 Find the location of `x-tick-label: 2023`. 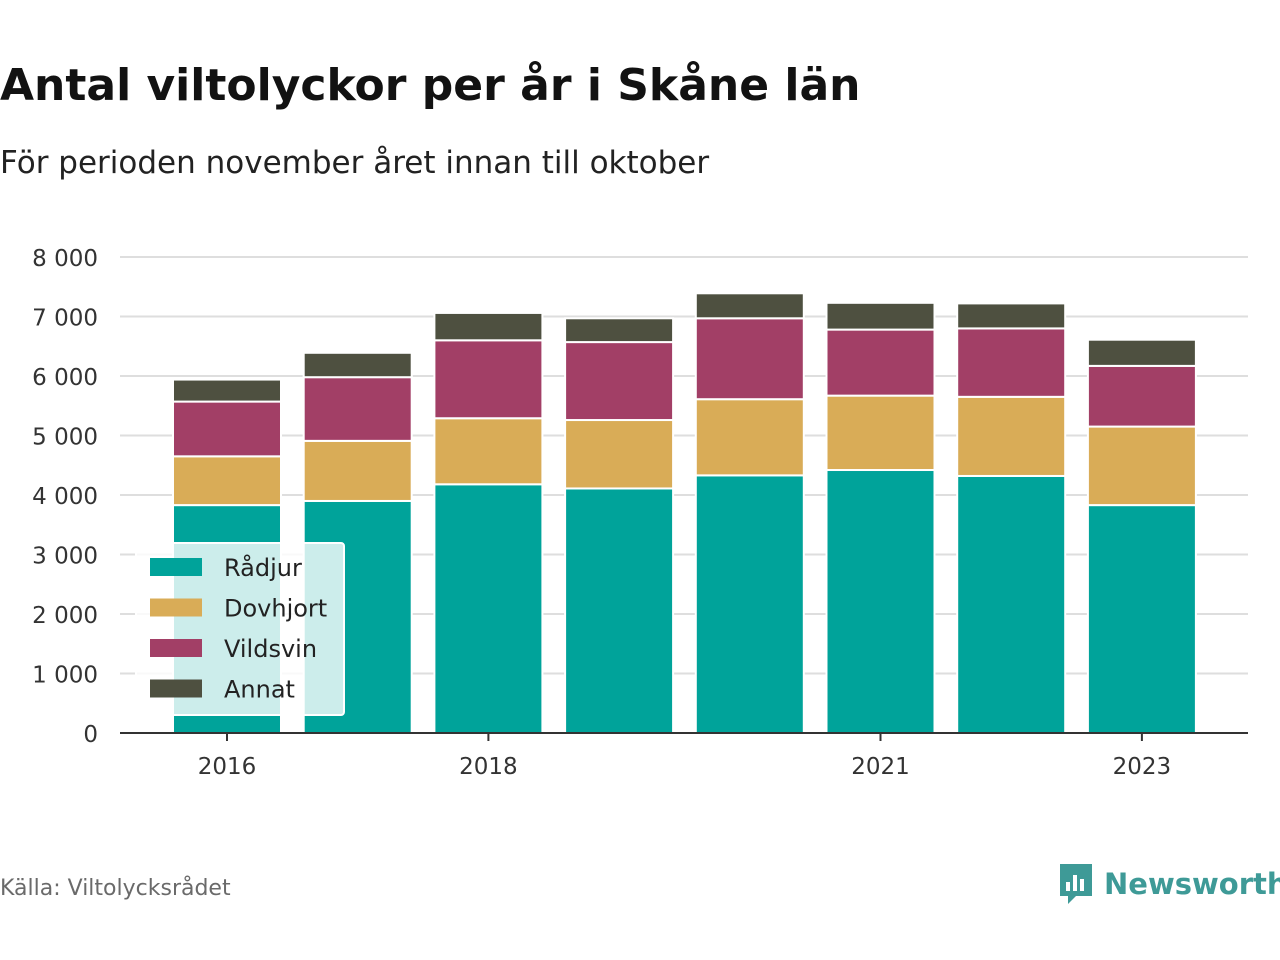

x-tick-label: 2023 is located at coordinates (1142, 767).